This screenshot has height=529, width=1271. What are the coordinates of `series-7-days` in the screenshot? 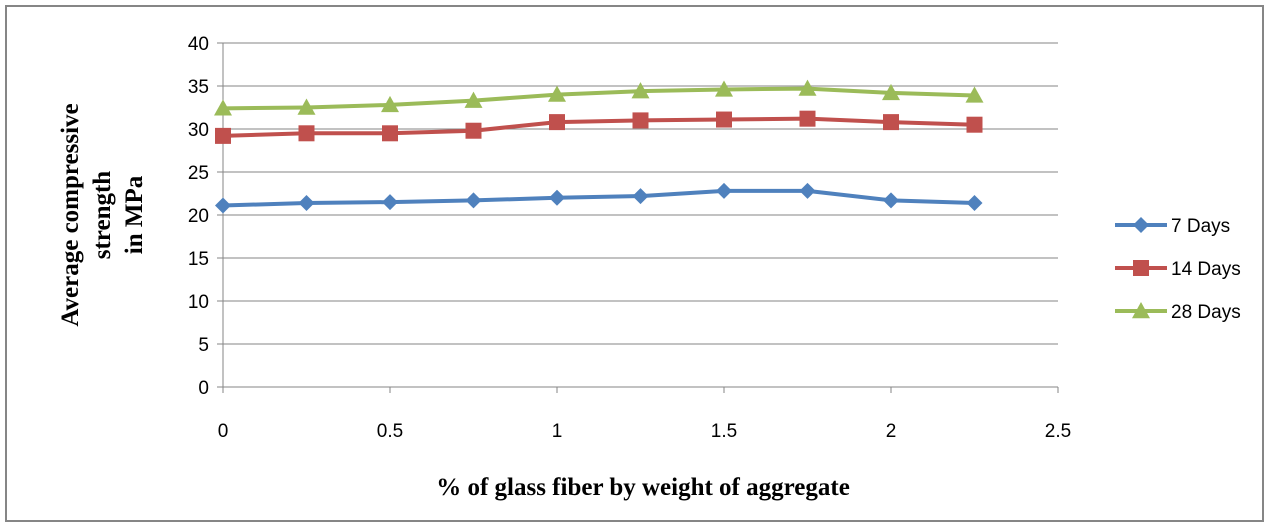 It's located at (599, 198).